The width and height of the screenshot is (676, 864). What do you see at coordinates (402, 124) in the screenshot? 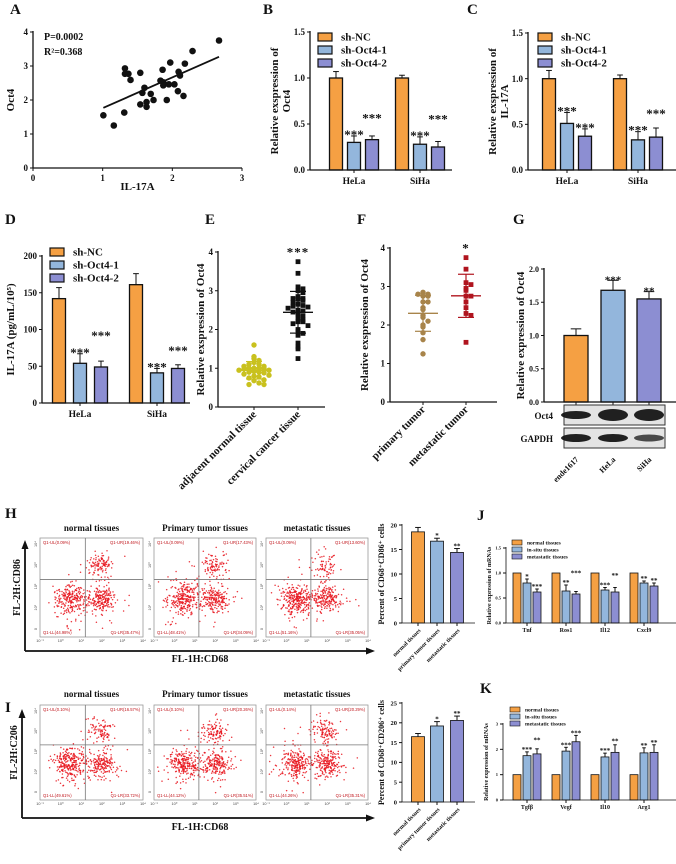
I see `bar` at bounding box center [402, 124].